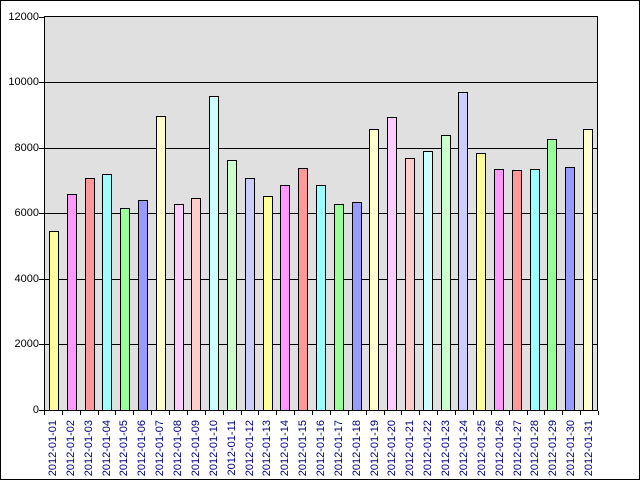  What do you see at coordinates (26, 148) in the screenshot?
I see `y-tick-label: 8000` at bounding box center [26, 148].